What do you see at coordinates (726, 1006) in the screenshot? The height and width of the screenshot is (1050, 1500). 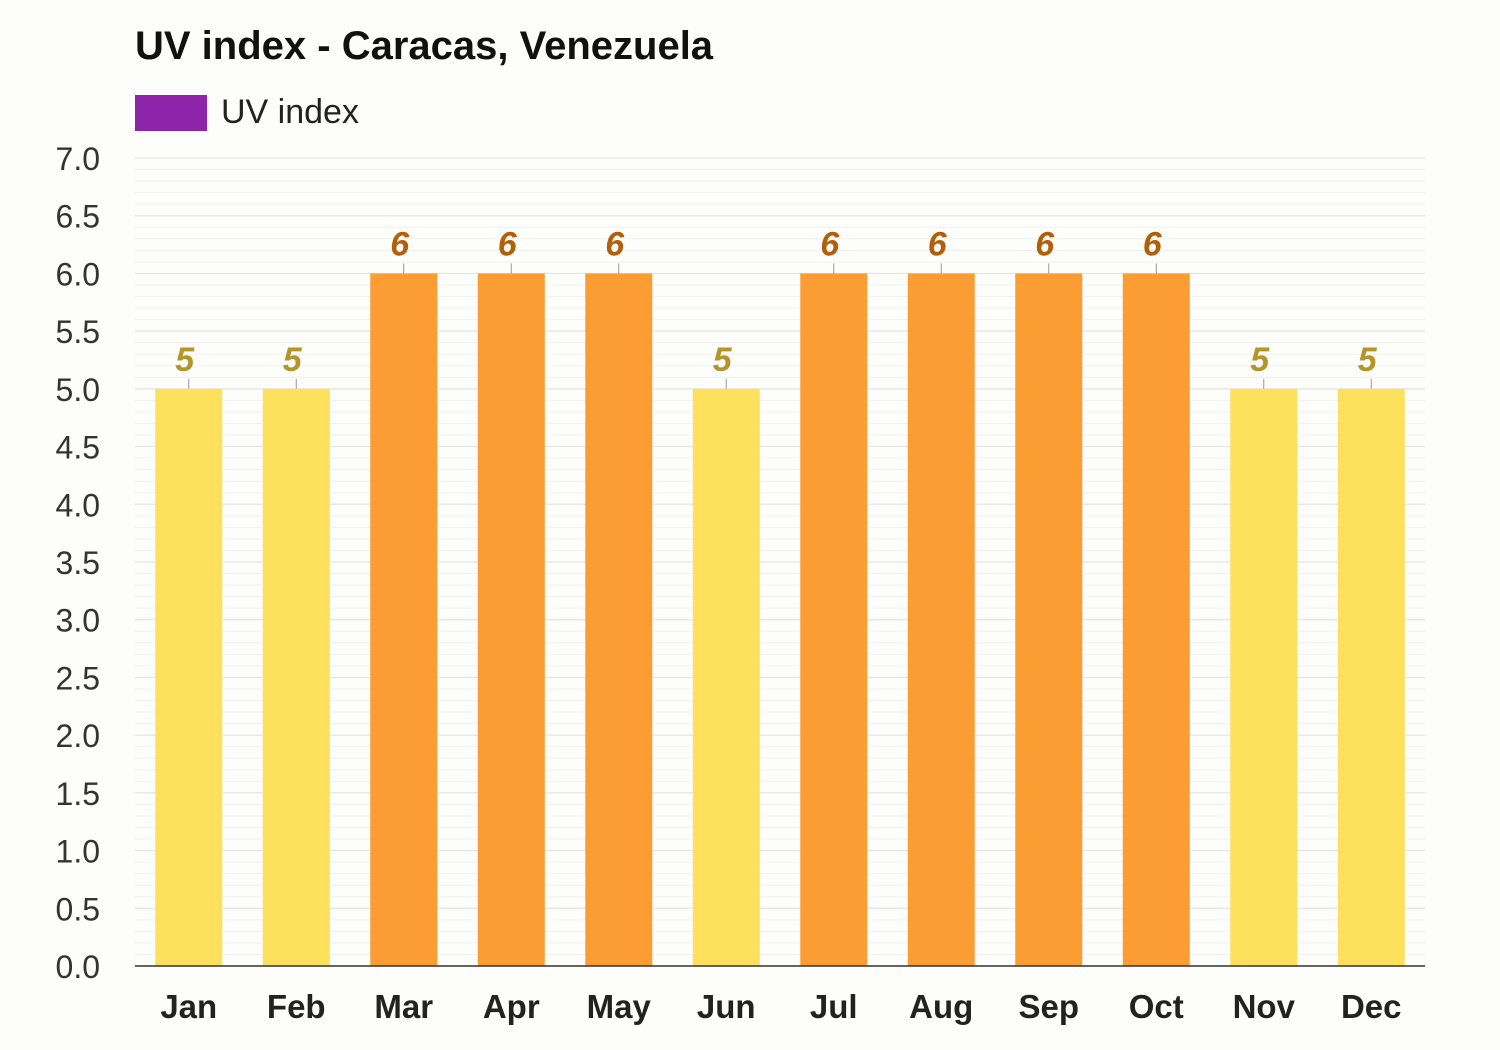 I see `x-tick-label: Jun` at bounding box center [726, 1006].